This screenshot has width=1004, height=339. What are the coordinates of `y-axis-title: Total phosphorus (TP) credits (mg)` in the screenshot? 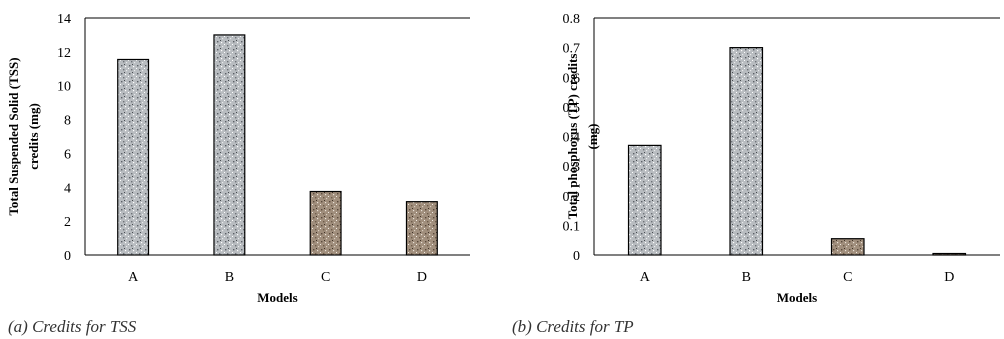 It's located at (582, 137).